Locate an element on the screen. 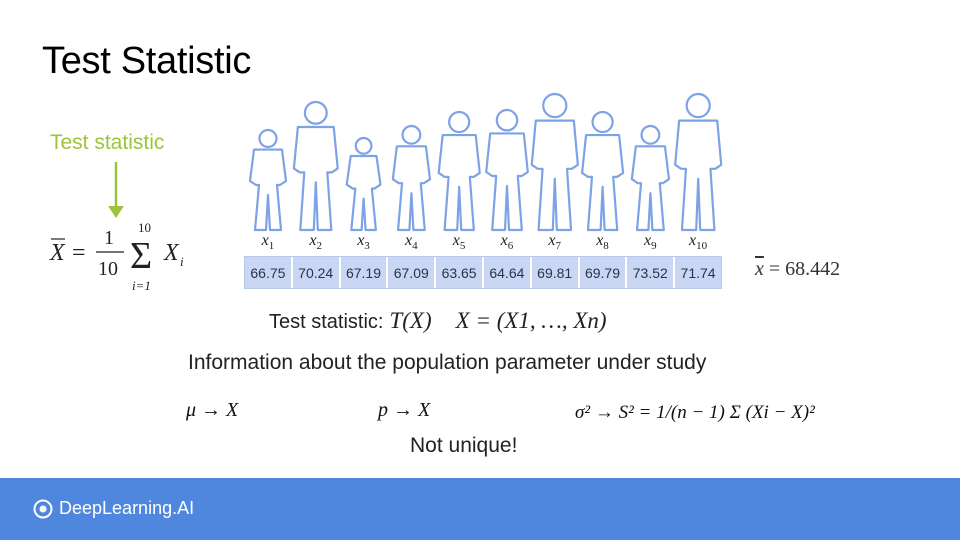 The height and width of the screenshot is (540, 960). estimator-p: p → X is located at coordinates (404, 410).